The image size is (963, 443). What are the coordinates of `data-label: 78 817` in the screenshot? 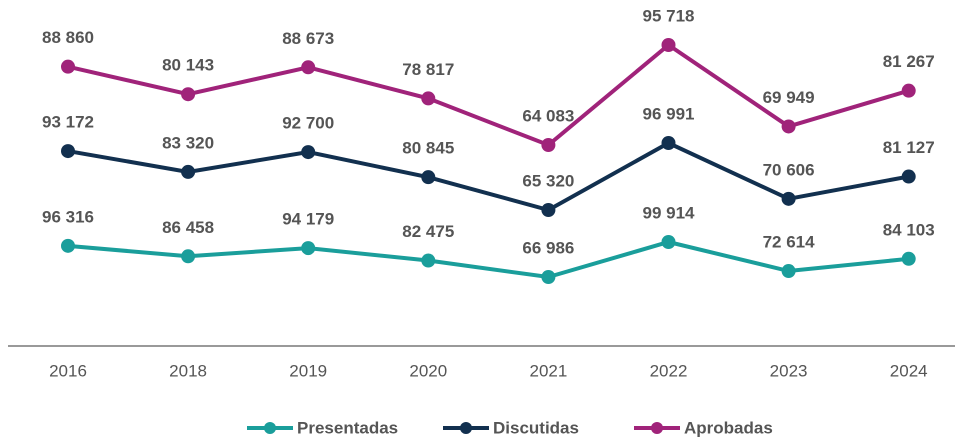 It's located at (428, 69).